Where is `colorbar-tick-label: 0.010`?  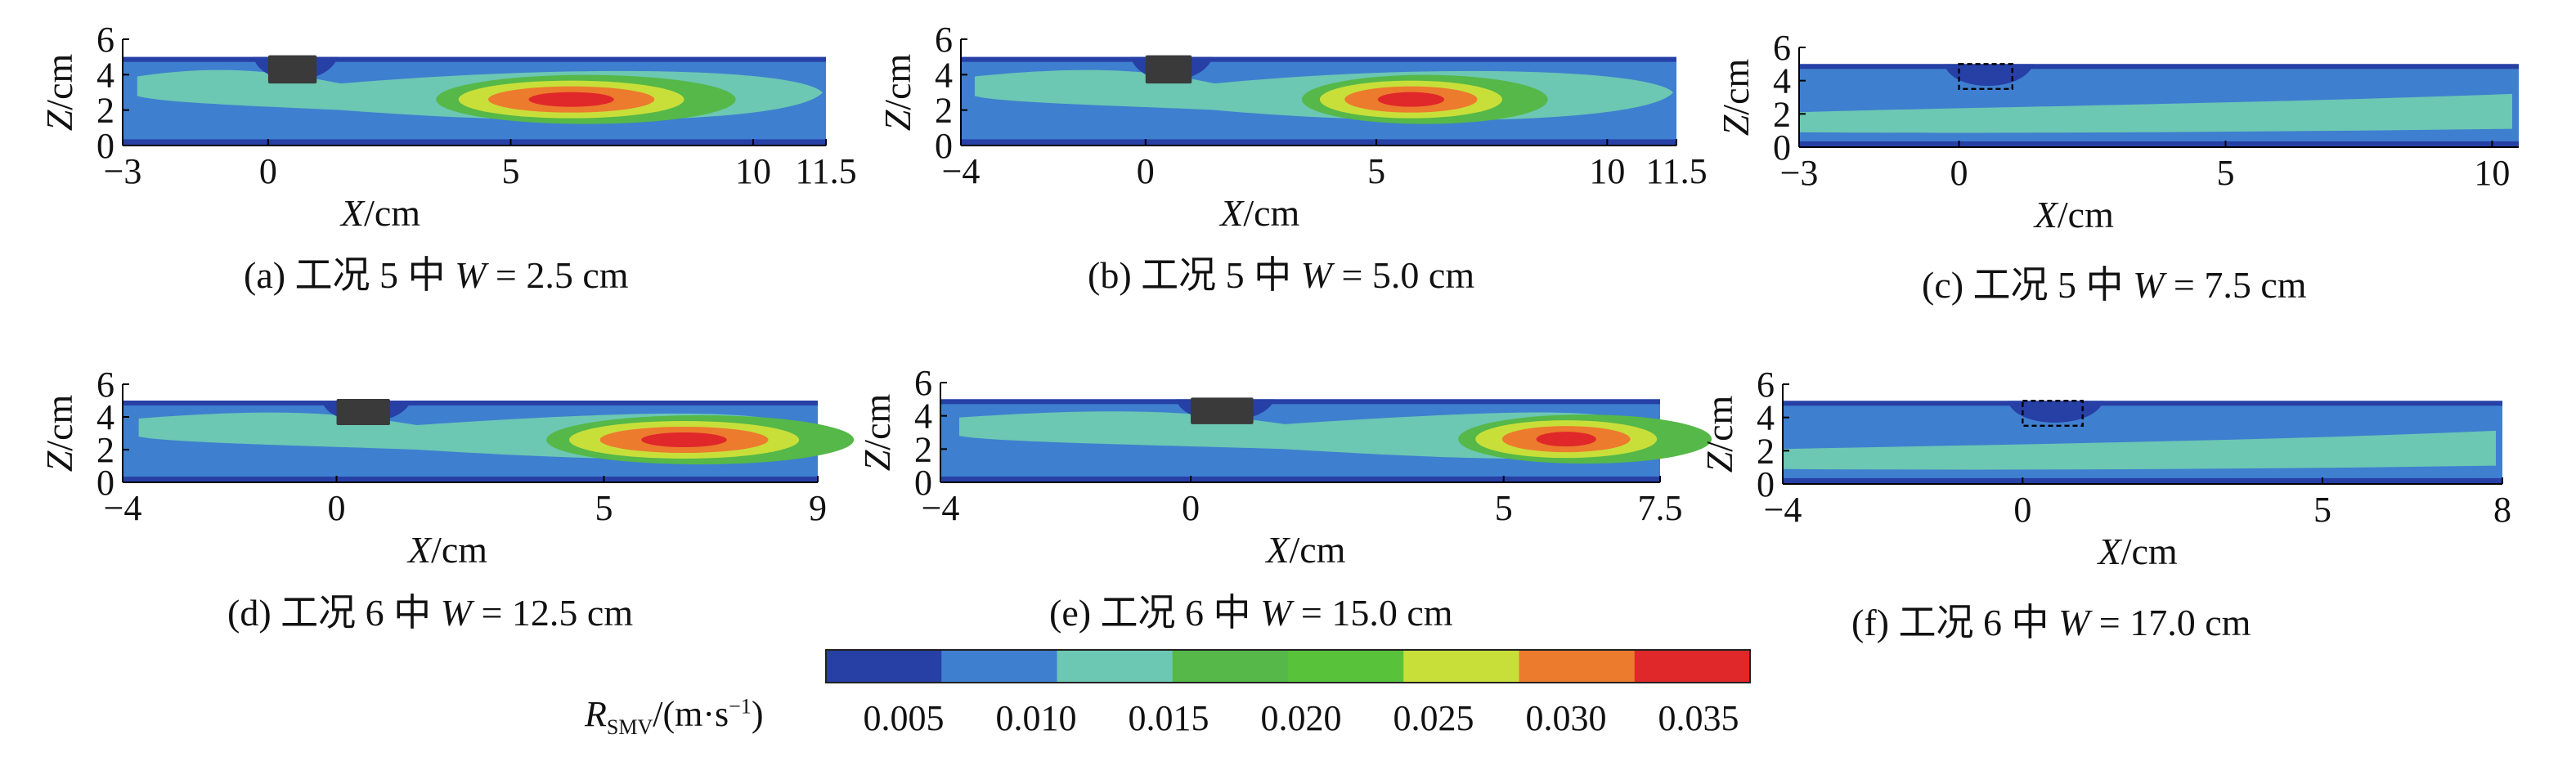
colorbar-tick-label: 0.010 is located at coordinates (1036, 718).